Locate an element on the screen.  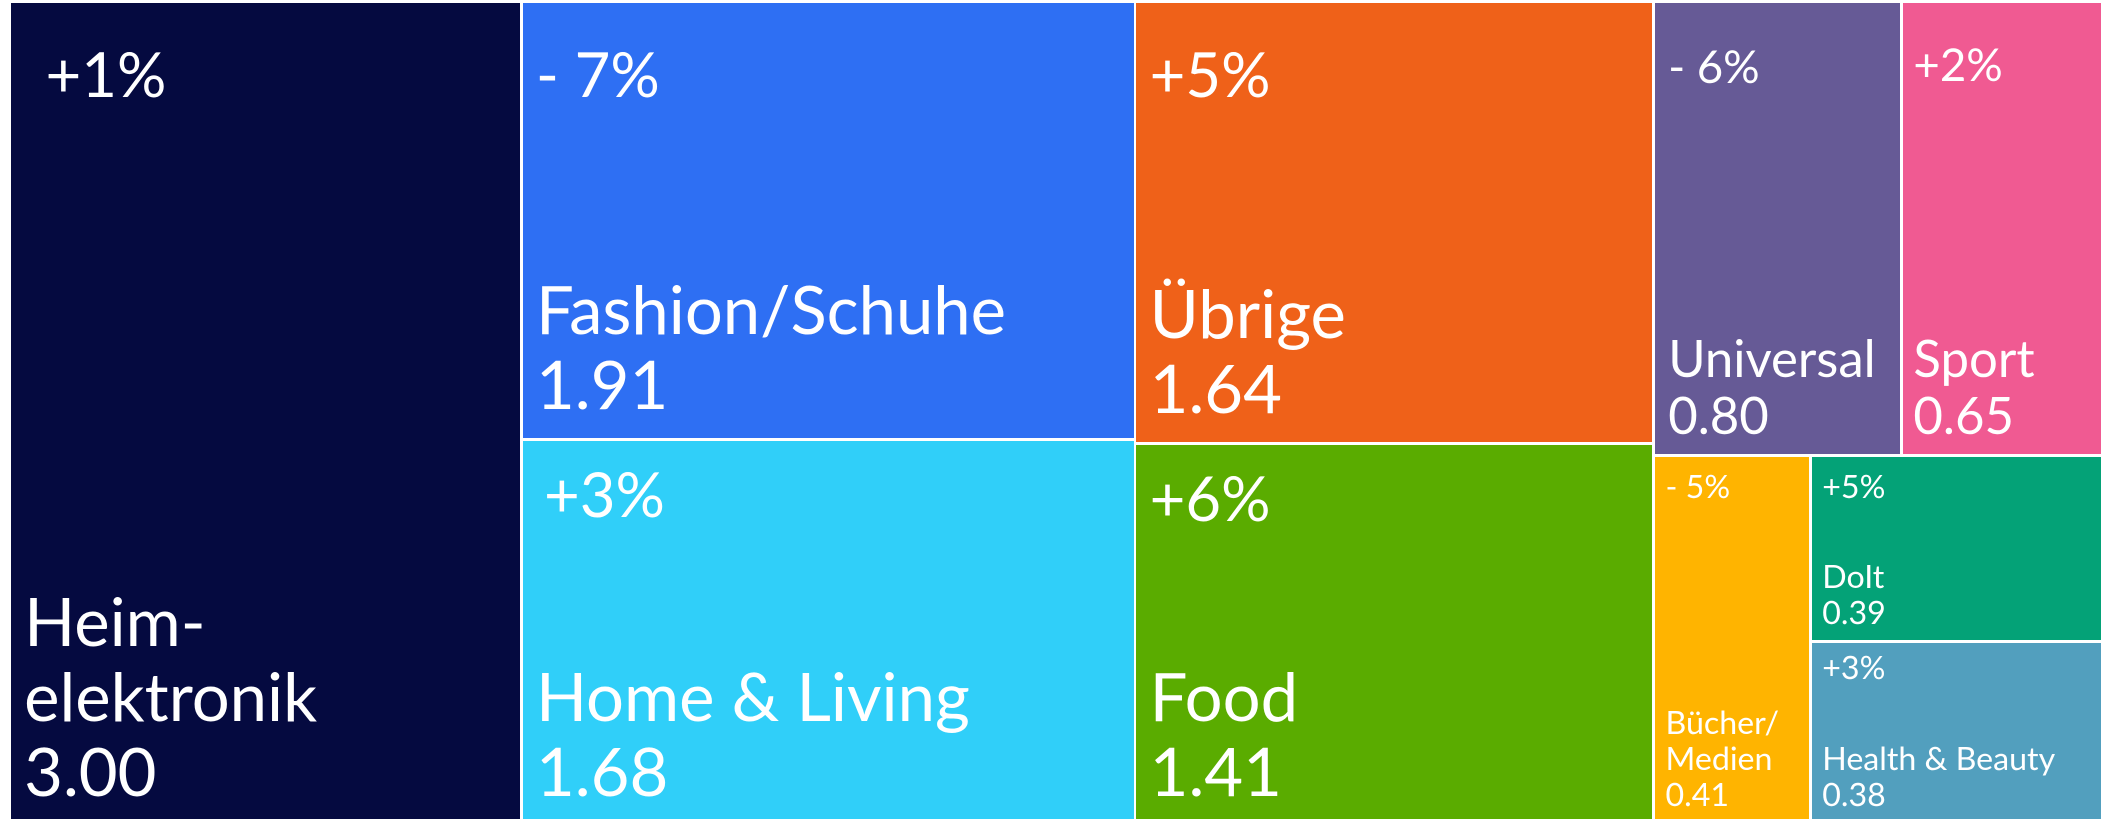
label-group: Sport 0.65 is located at coordinates (2001, 386).